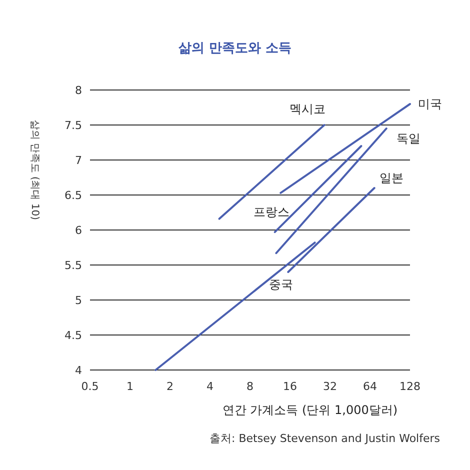  What do you see at coordinates (410, 386) in the screenshot?
I see `x-tick-label: 128` at bounding box center [410, 386].